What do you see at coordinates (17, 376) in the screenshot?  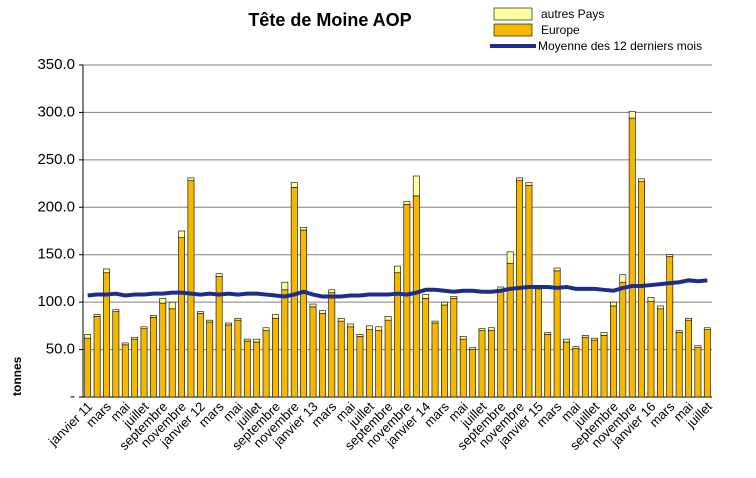 I see `y-axis-label: tonnes` at bounding box center [17, 376].